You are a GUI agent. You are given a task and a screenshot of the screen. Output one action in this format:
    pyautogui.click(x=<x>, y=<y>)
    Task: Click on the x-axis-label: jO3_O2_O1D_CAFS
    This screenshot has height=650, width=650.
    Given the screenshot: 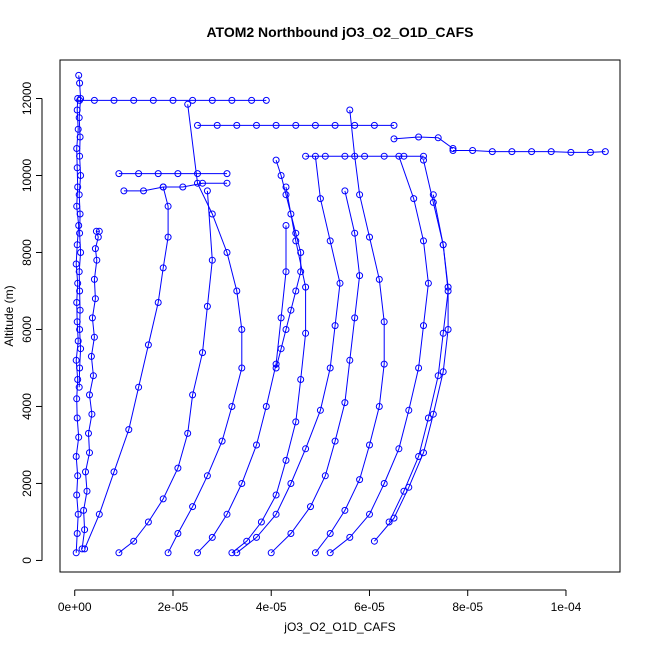 What is the action you would take?
    pyautogui.click(x=339, y=627)
    